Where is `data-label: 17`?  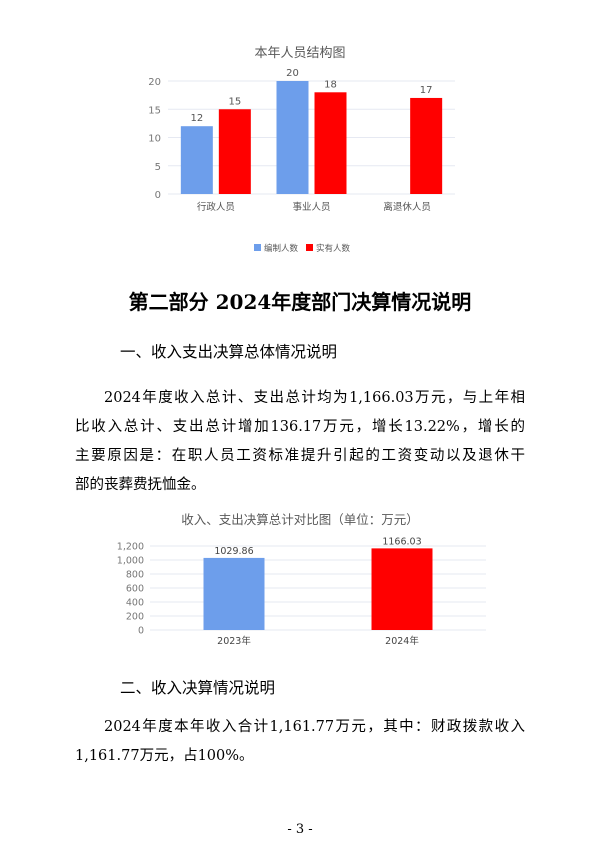 data-label: 17 is located at coordinates (426, 90).